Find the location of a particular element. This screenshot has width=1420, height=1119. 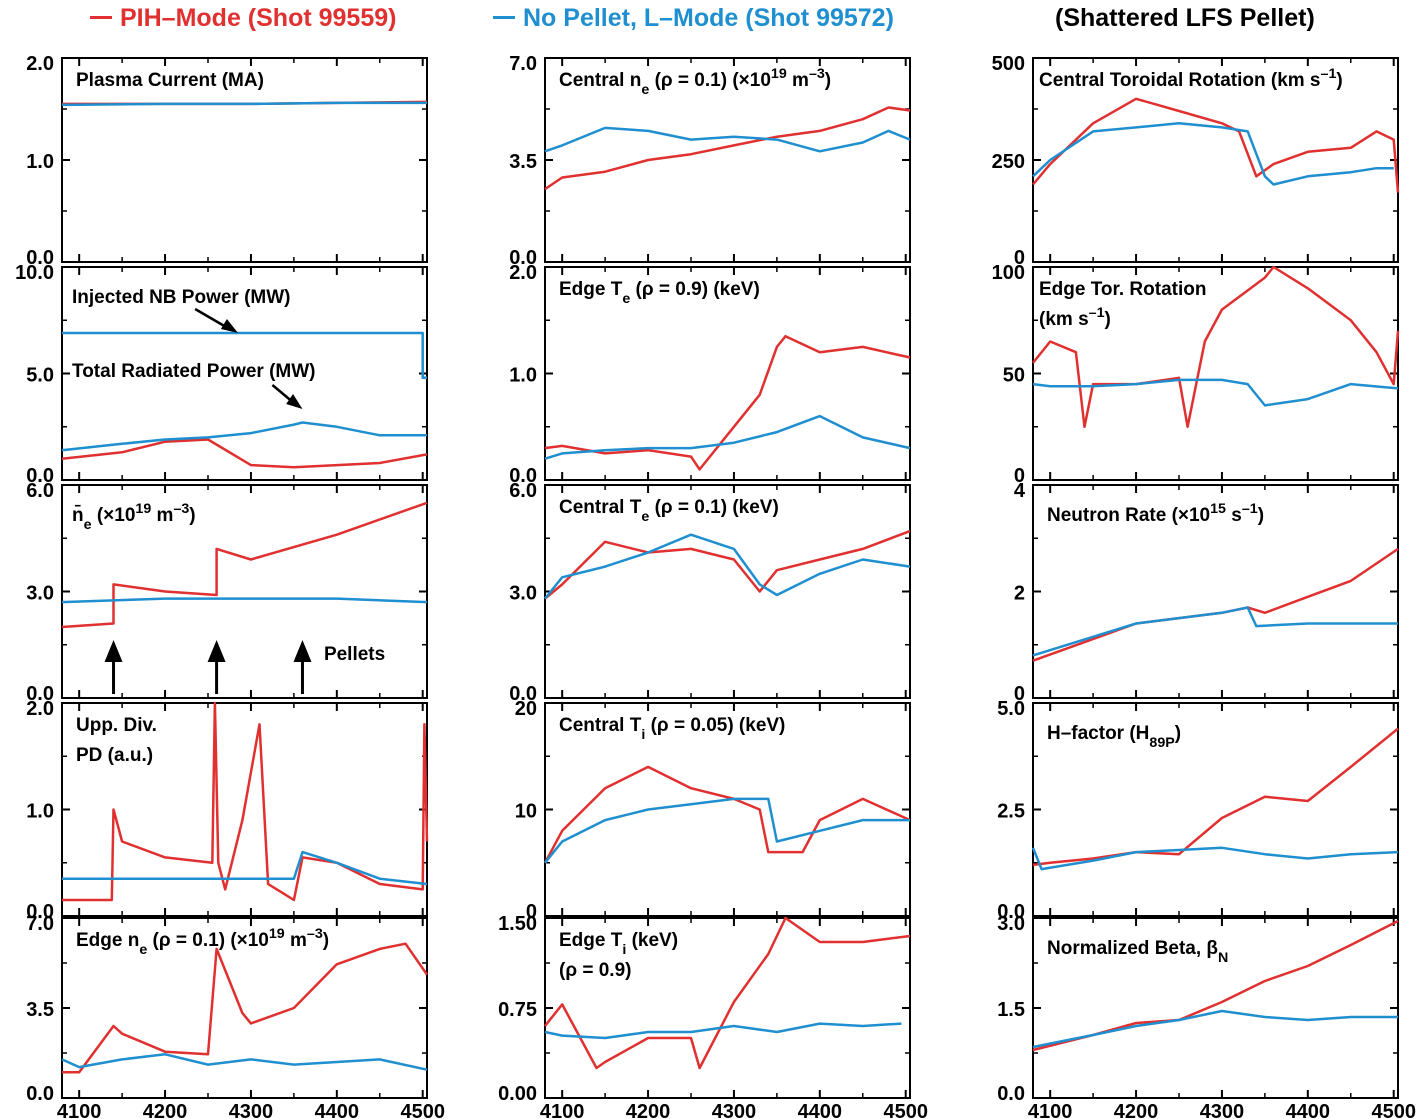

panel-title: Edge Te (ρ = 0.9) (keV) is located at coordinates (659, 293).